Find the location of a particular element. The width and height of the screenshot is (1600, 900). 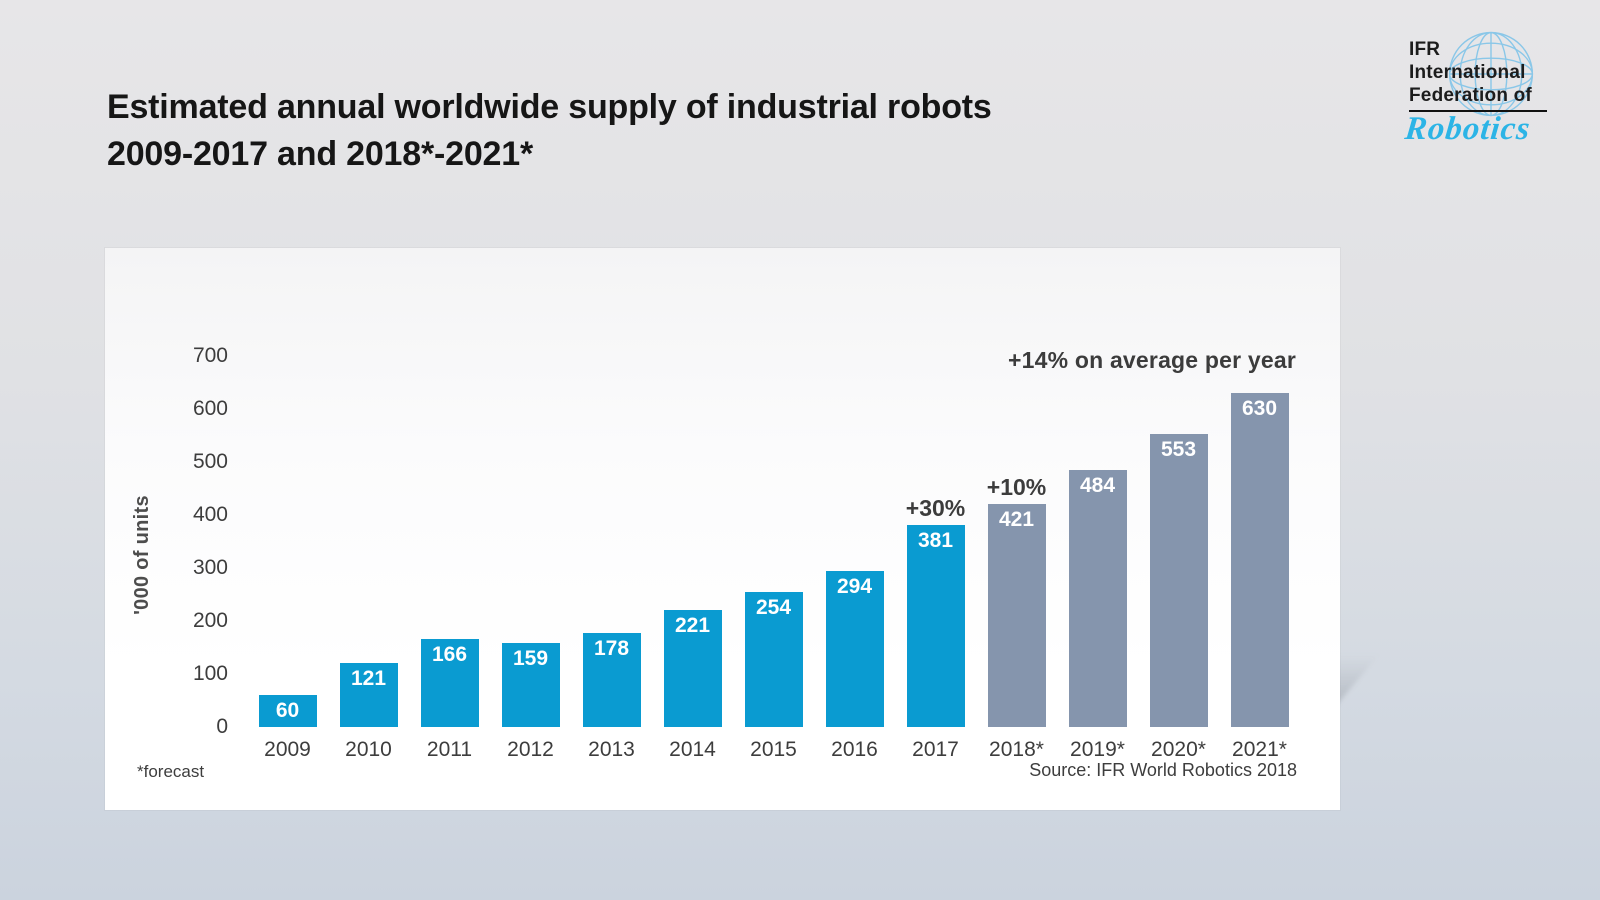

x-axis-label: 2019* is located at coordinates (1097, 749).